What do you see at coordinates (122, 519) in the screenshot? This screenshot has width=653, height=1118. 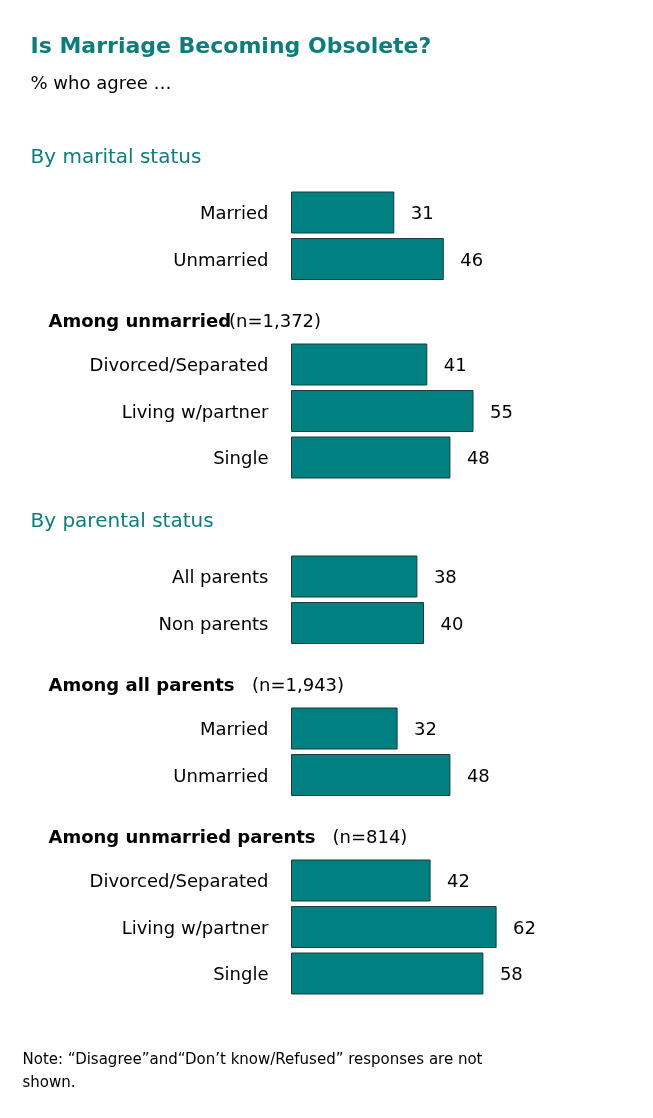 I see `text: By parental status` at bounding box center [122, 519].